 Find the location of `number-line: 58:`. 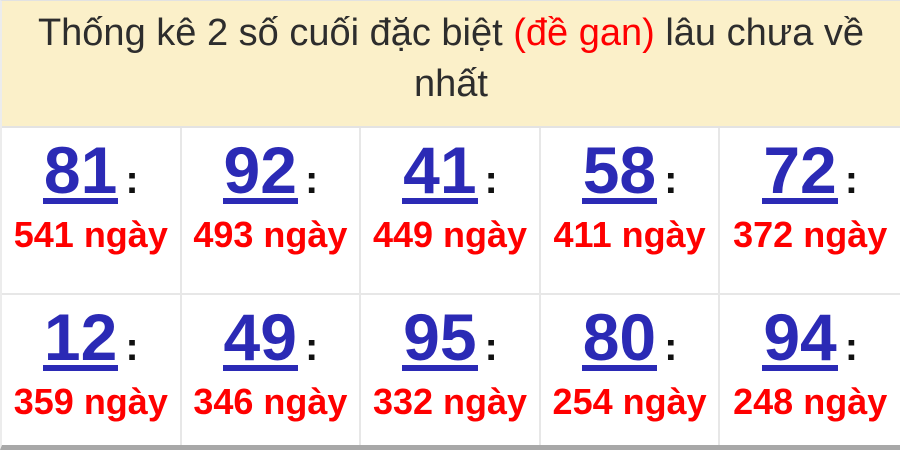

number-line: 58: is located at coordinates (630, 170).